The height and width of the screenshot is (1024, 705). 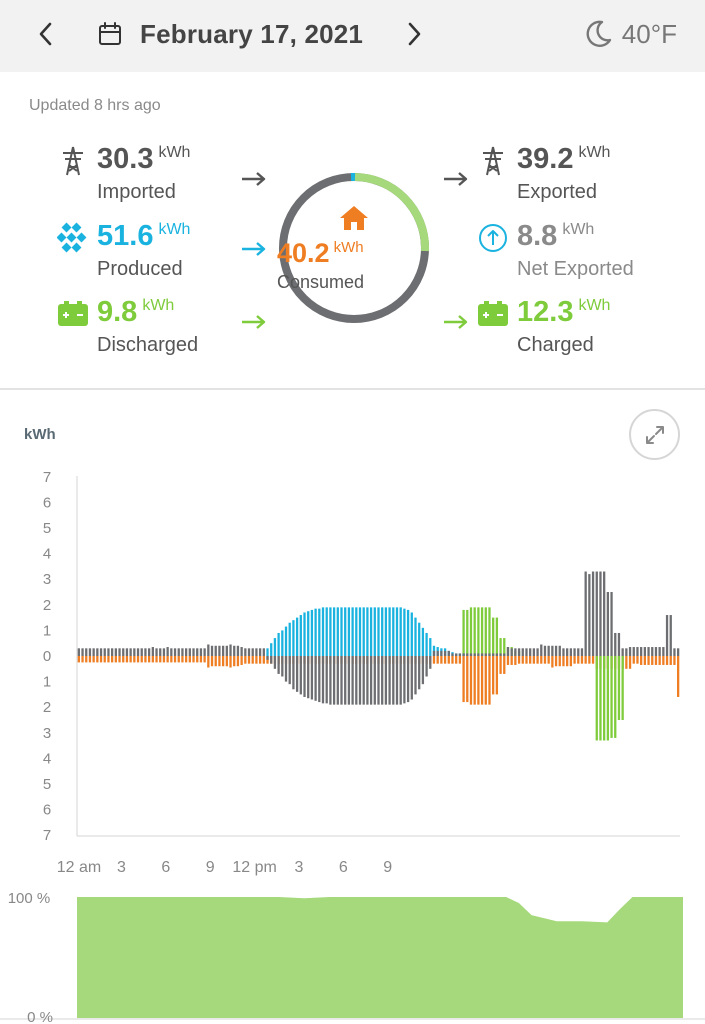 I want to click on next-day-button, so click(x=414, y=34).